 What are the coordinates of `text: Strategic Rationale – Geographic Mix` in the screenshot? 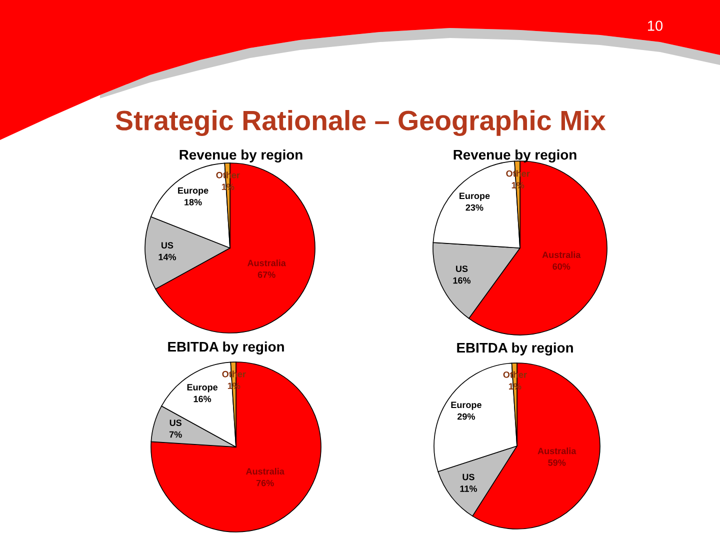 It's located at (361, 123).